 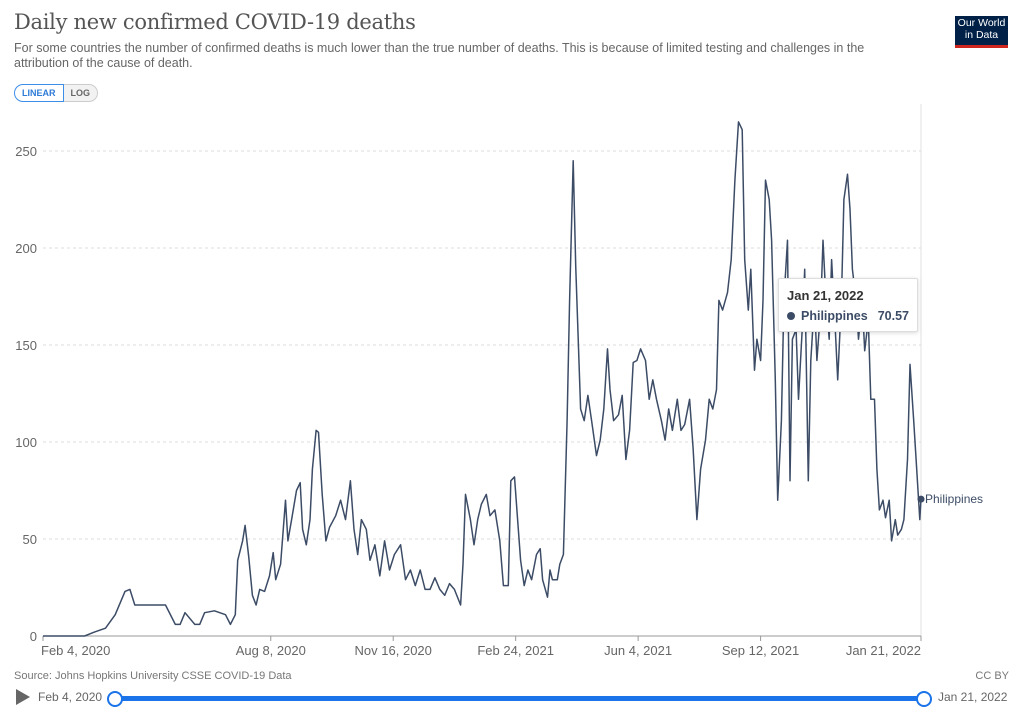 I want to click on x-tick-label: Aug 8, 2020, so click(x=271, y=650).